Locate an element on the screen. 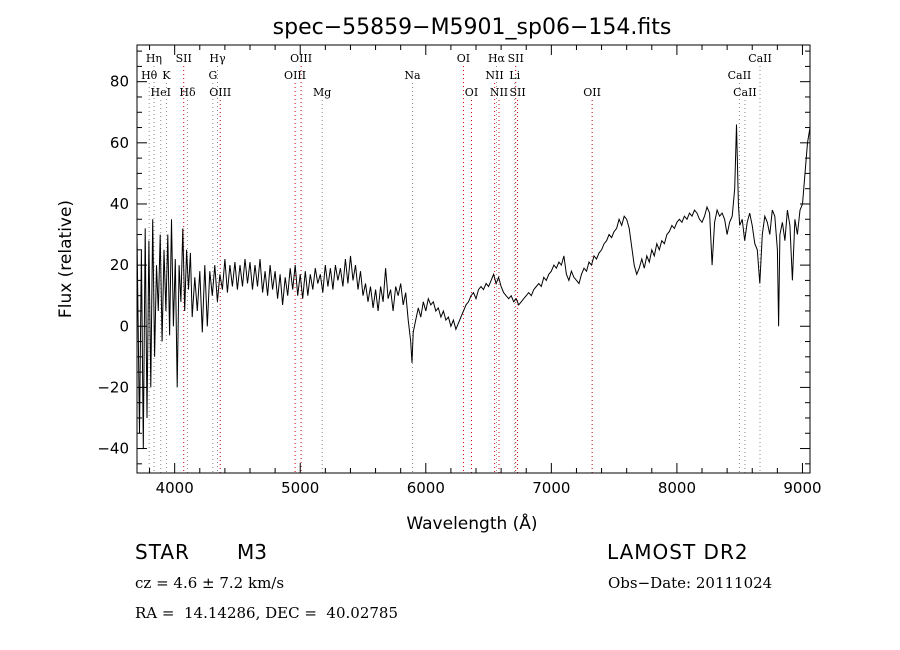 Image resolution: width=900 pixels, height=650 pixels. x-tick-label: 7000 is located at coordinates (551, 488).